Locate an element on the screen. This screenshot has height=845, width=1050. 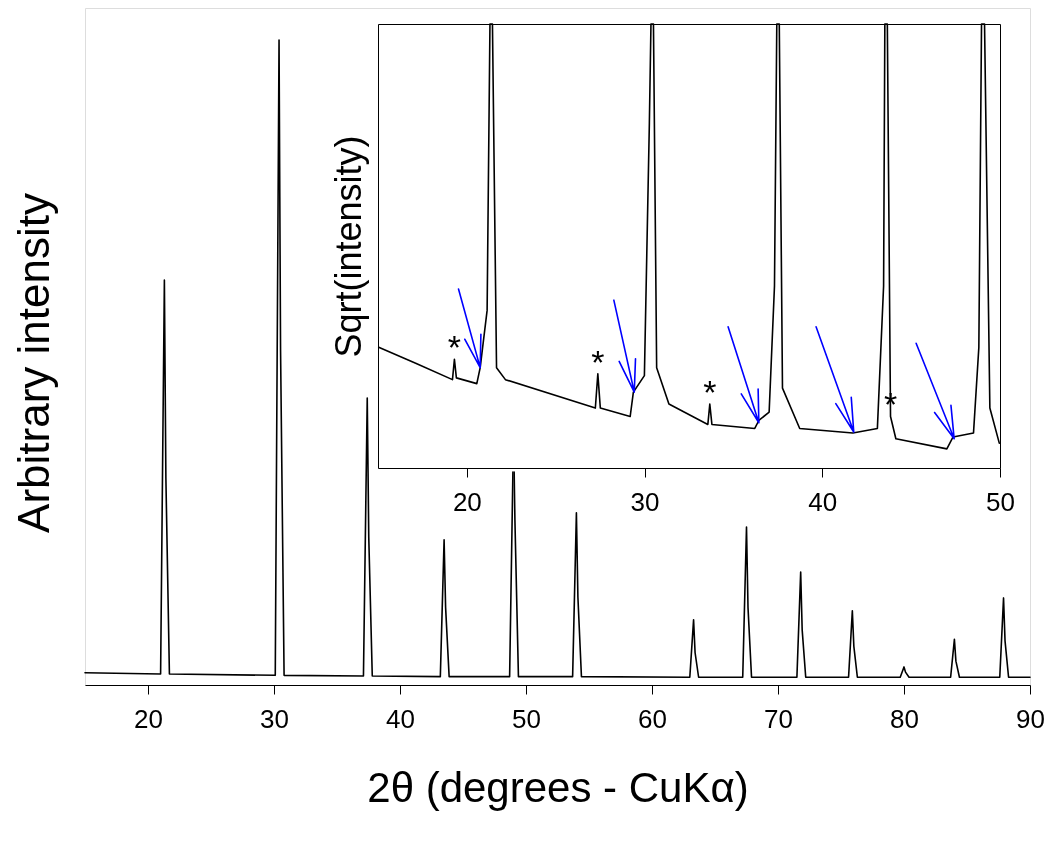
x-tick-label: 90 is located at coordinates (1030, 718).